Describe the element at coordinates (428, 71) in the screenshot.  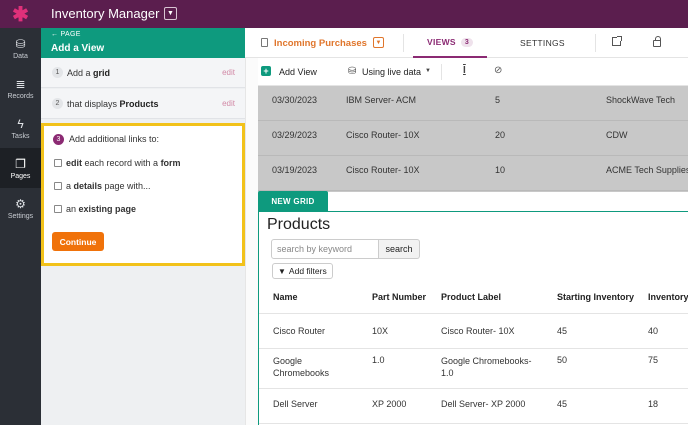
I see `caret-down-icon: ▼` at that location.